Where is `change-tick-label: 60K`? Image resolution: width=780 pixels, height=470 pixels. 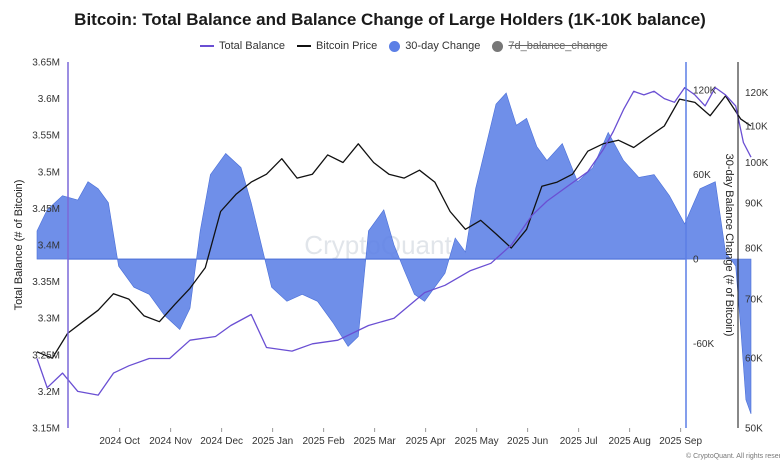
change-tick-label: 60K is located at coordinates (702, 175).